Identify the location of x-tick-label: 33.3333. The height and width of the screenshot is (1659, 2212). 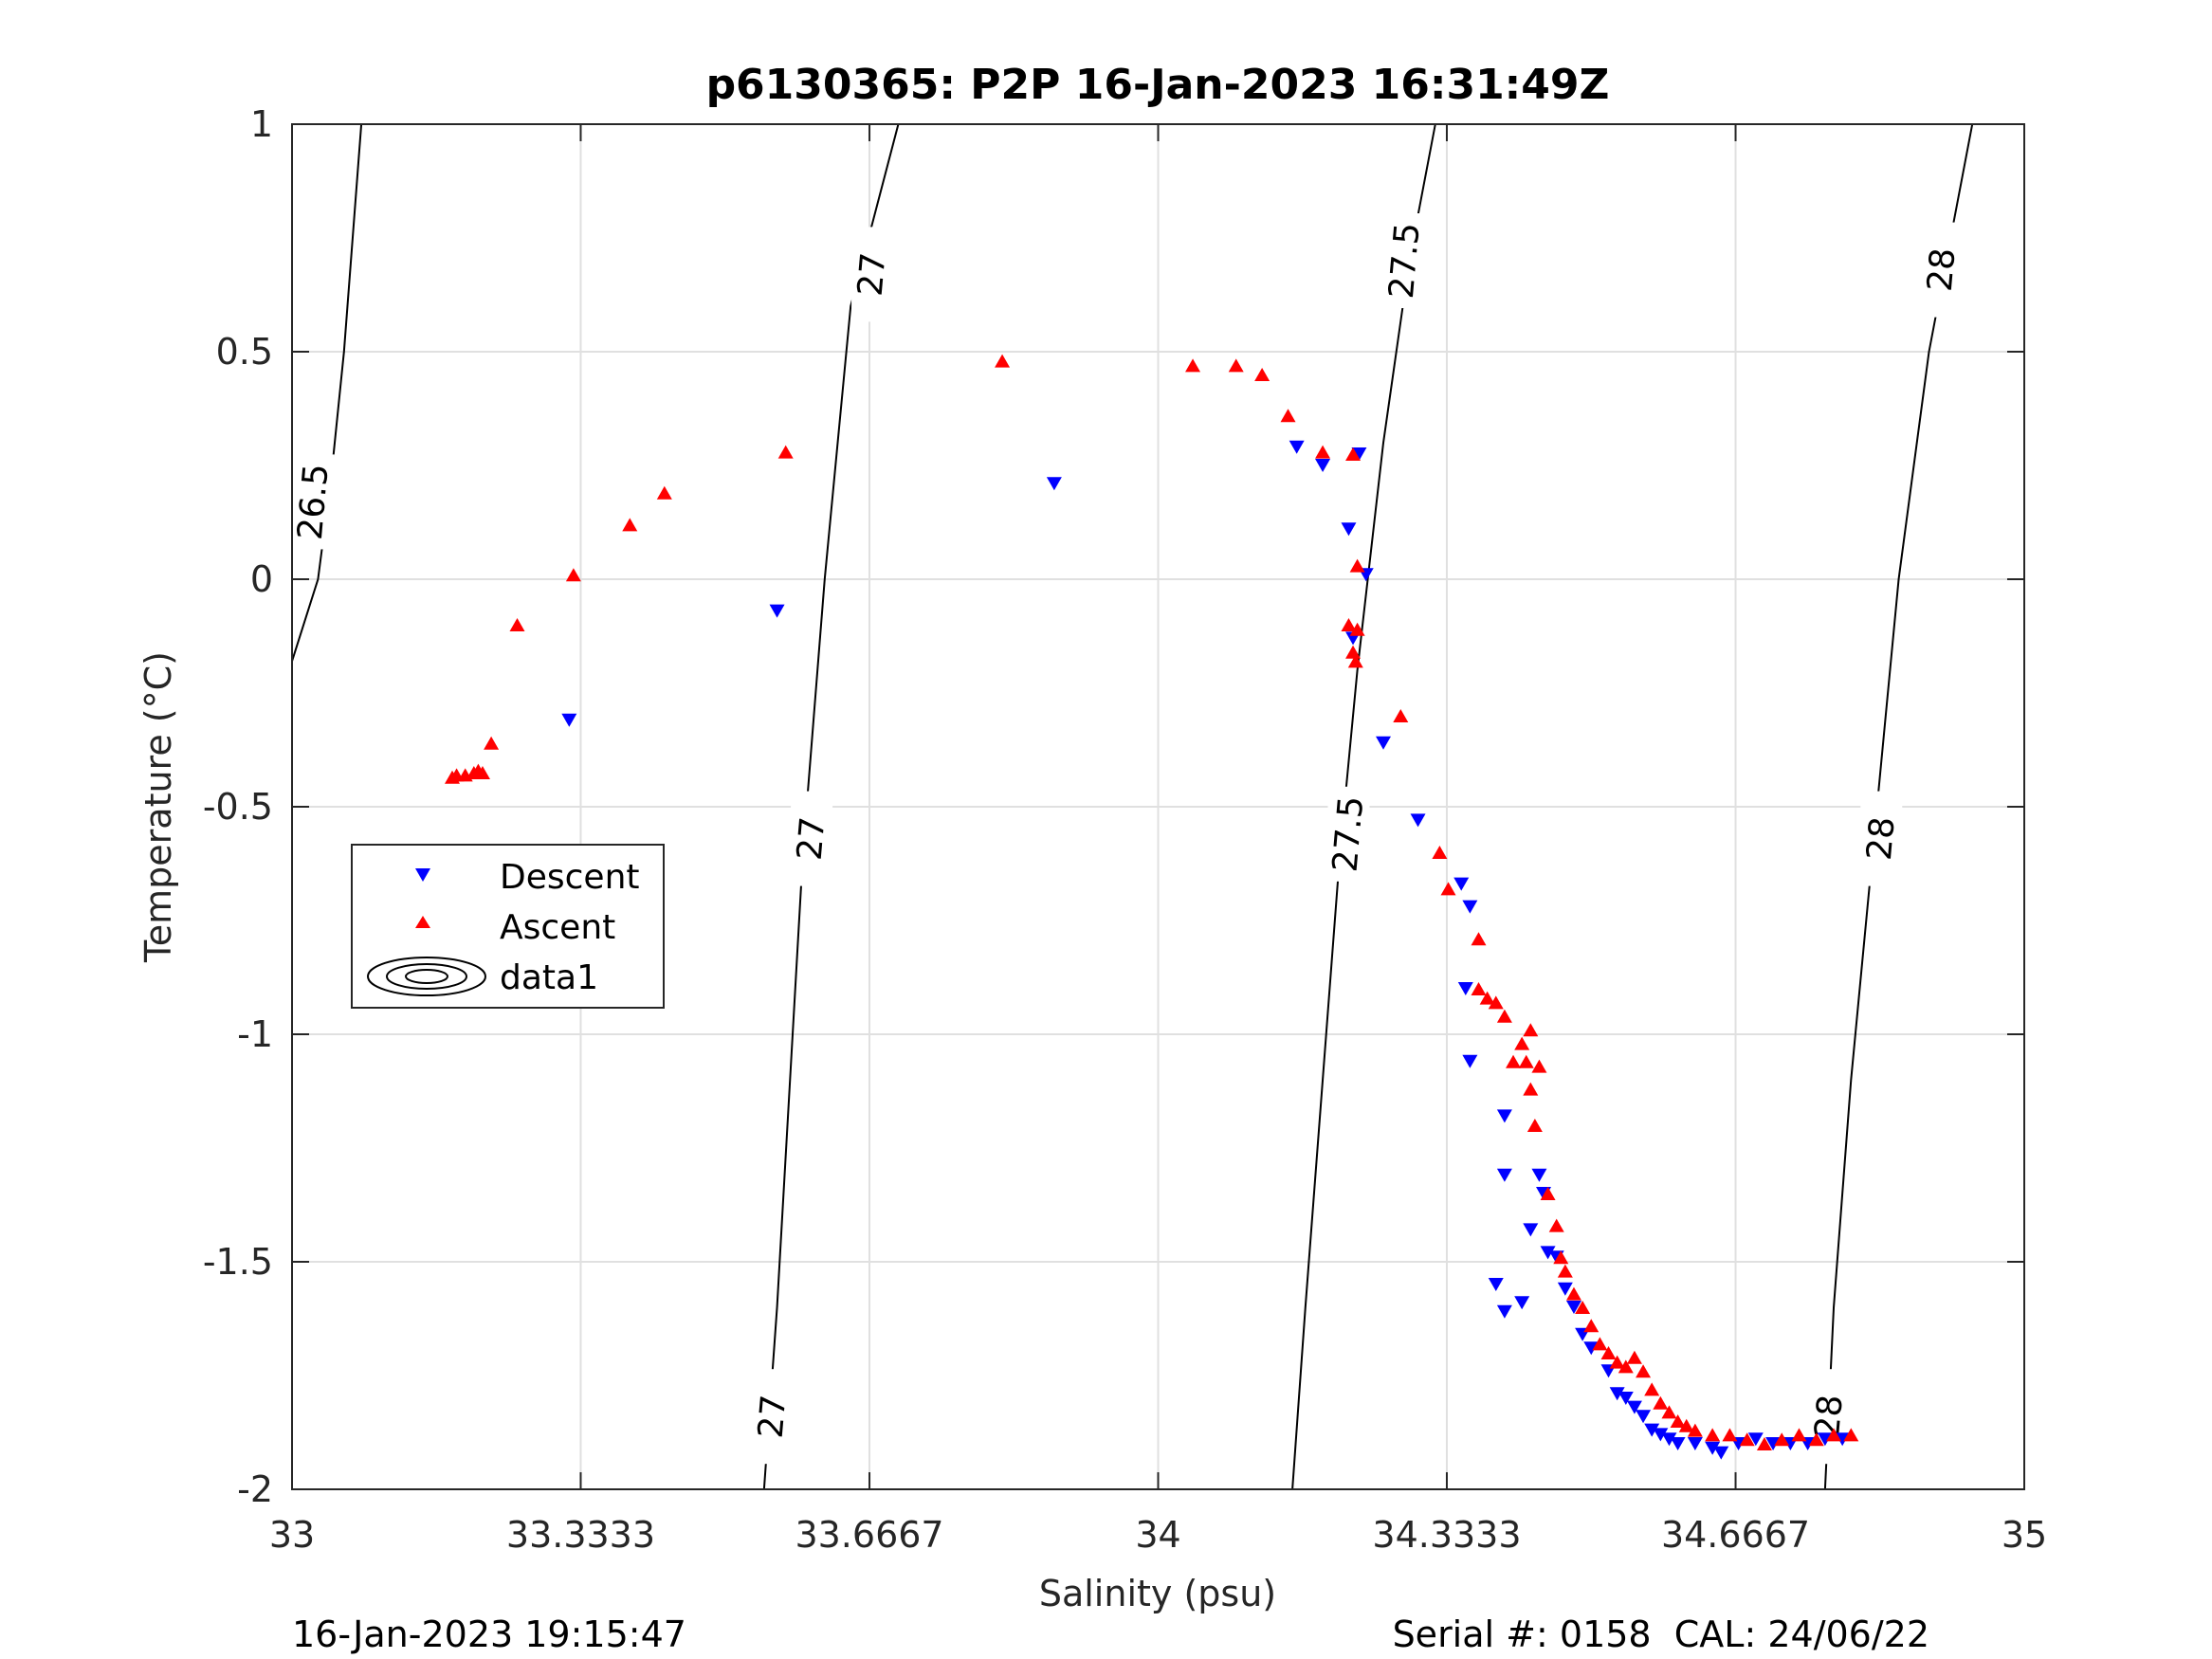
(580, 1535).